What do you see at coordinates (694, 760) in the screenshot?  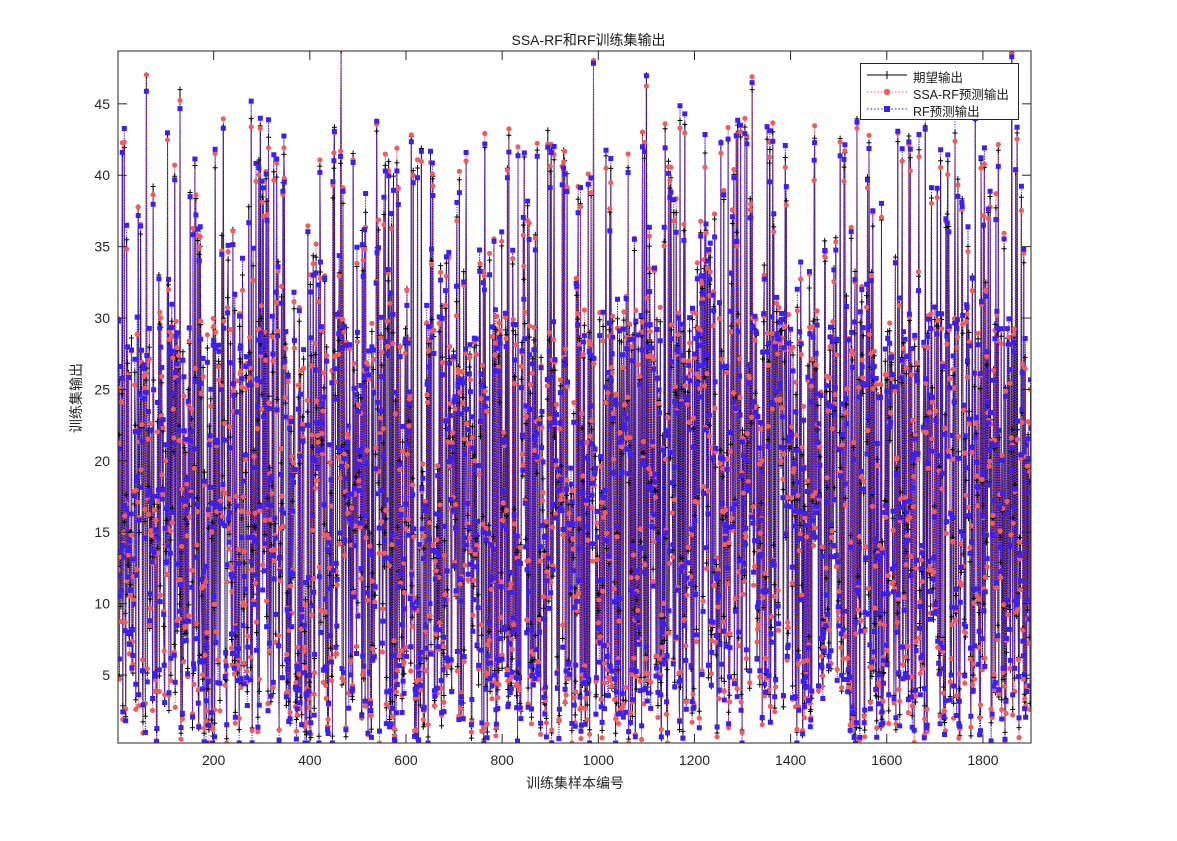 I see `x-tick-label: 1200` at bounding box center [694, 760].